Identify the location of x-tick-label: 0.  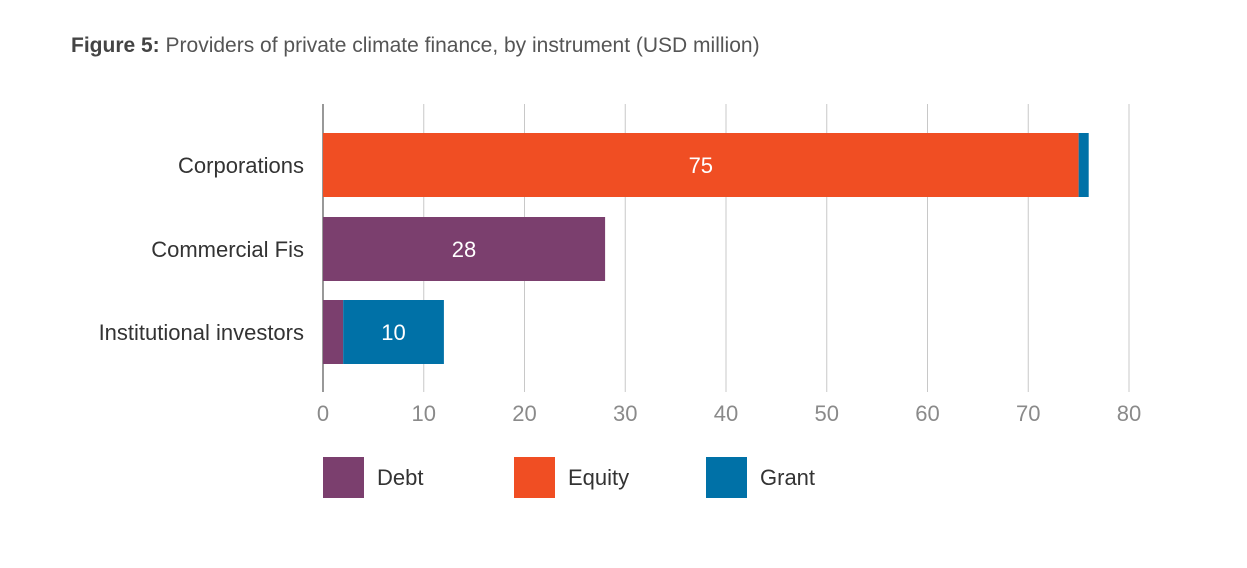
(323, 413).